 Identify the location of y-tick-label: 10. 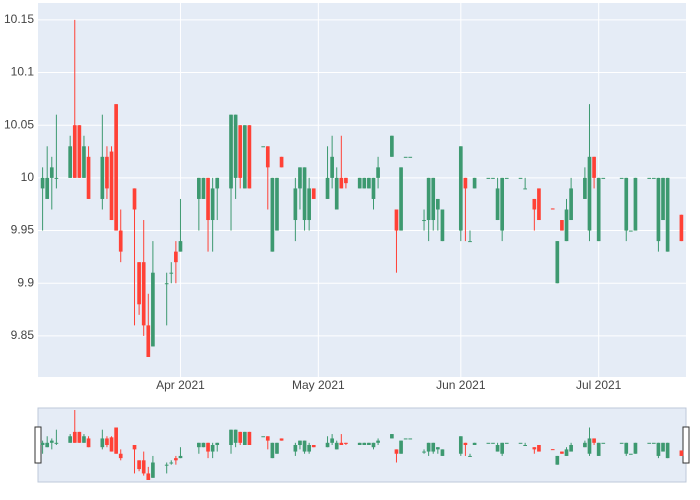
(28, 177).